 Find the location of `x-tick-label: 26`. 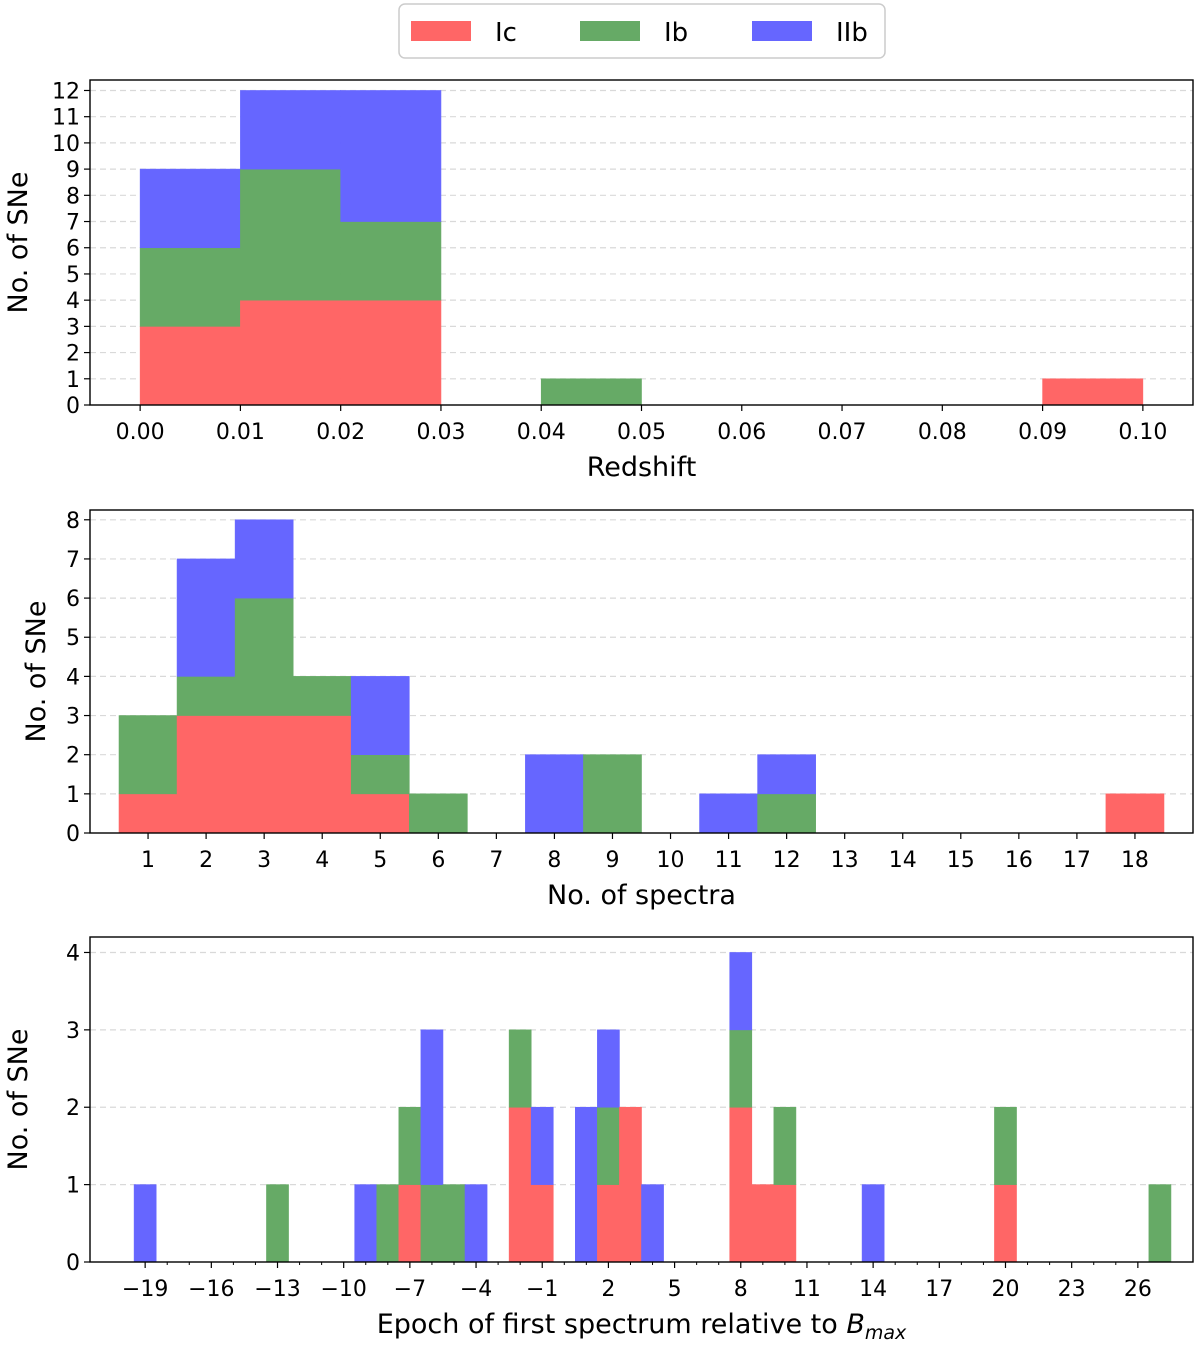

x-tick-label: 26 is located at coordinates (1138, 1289).